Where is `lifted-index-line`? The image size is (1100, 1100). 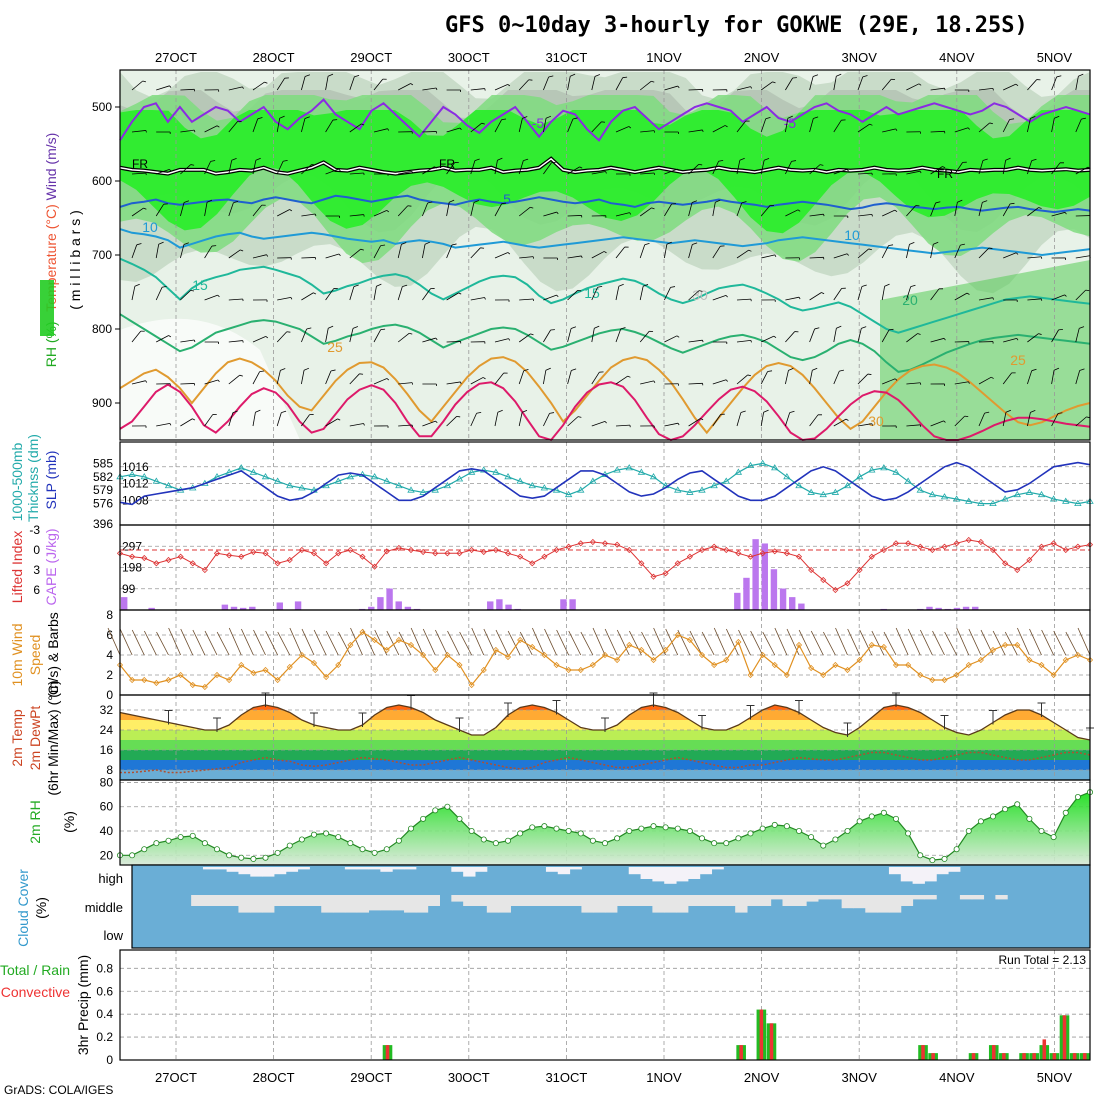
lifted-index-line is located at coordinates (605, 565).